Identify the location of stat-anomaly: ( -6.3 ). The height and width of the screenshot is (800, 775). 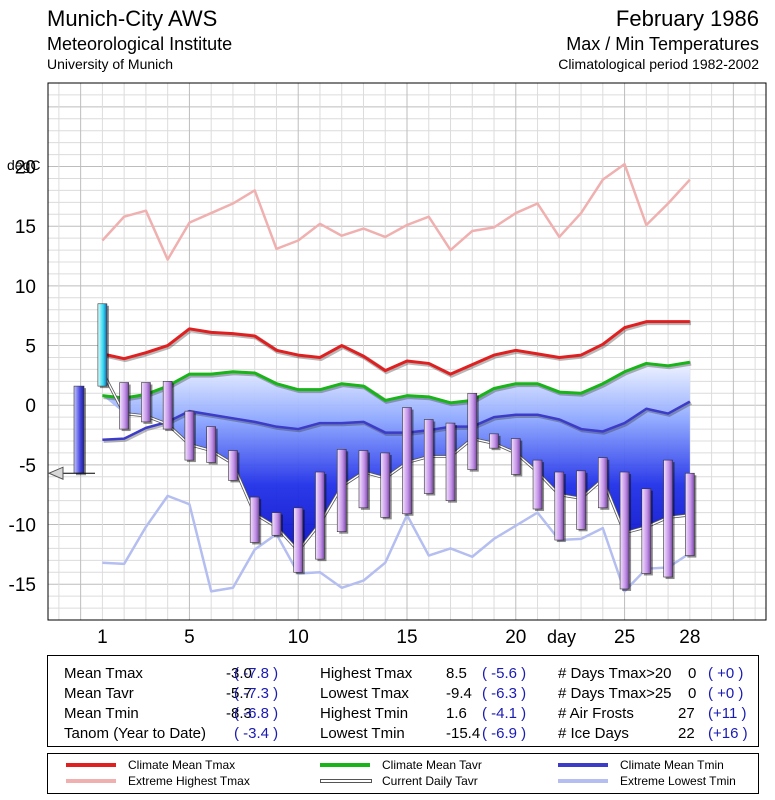
(504, 693).